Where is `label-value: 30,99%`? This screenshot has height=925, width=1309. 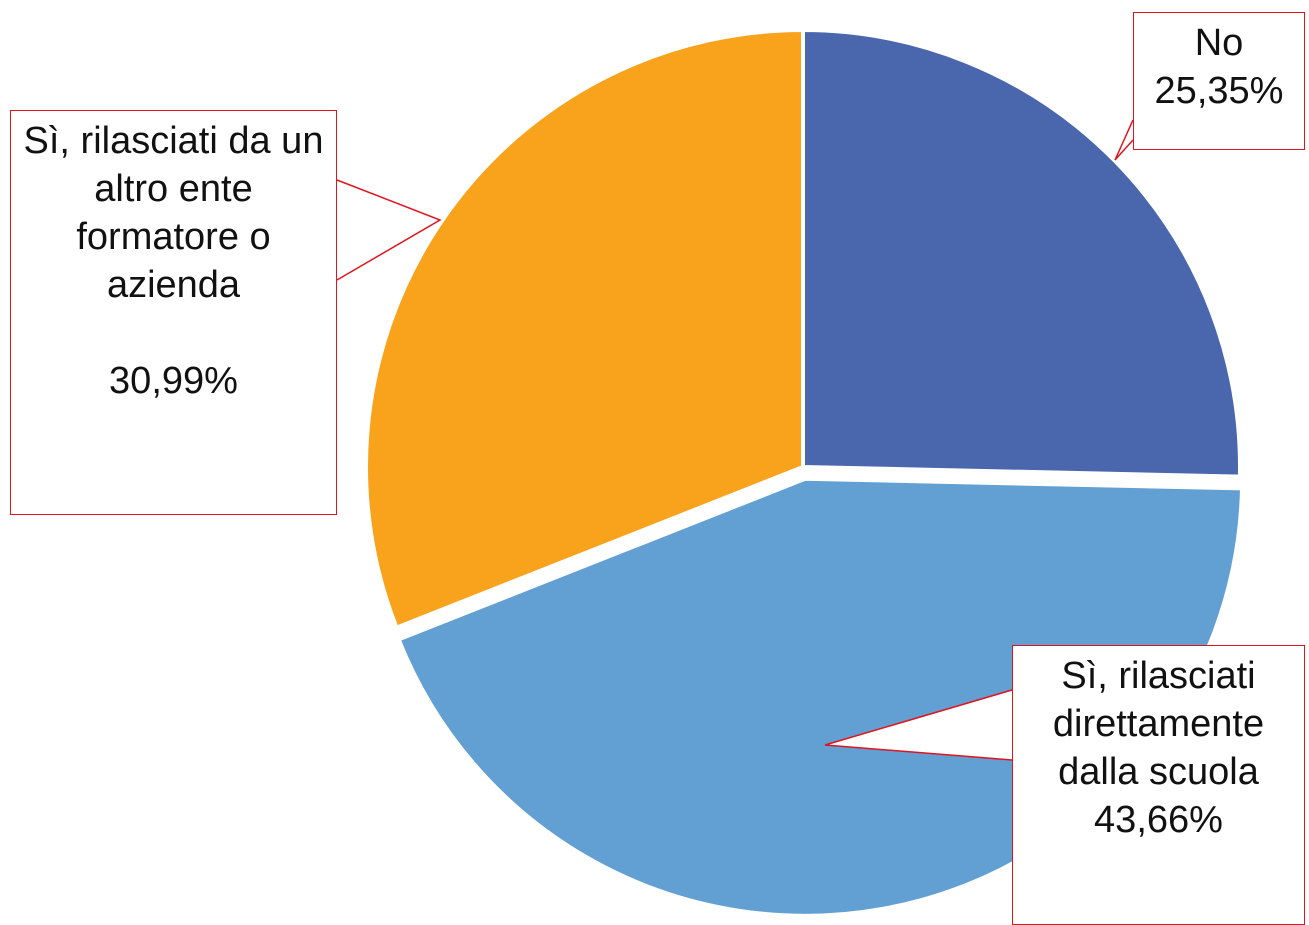
label-value: 30,99% is located at coordinates (173, 381).